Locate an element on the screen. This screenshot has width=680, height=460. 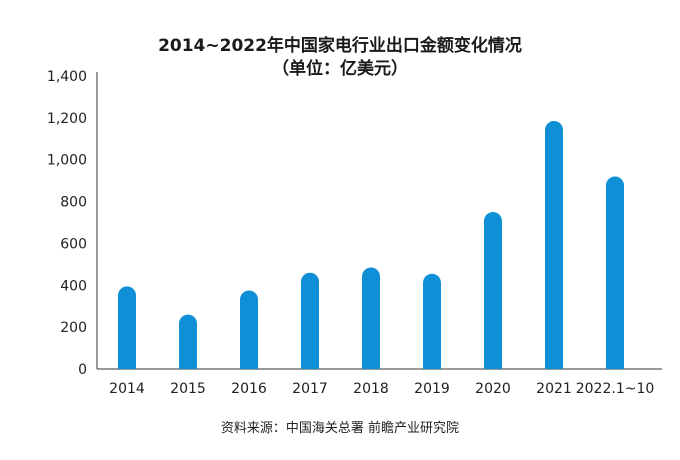
x-tick-label: 2021 is located at coordinates (554, 389).